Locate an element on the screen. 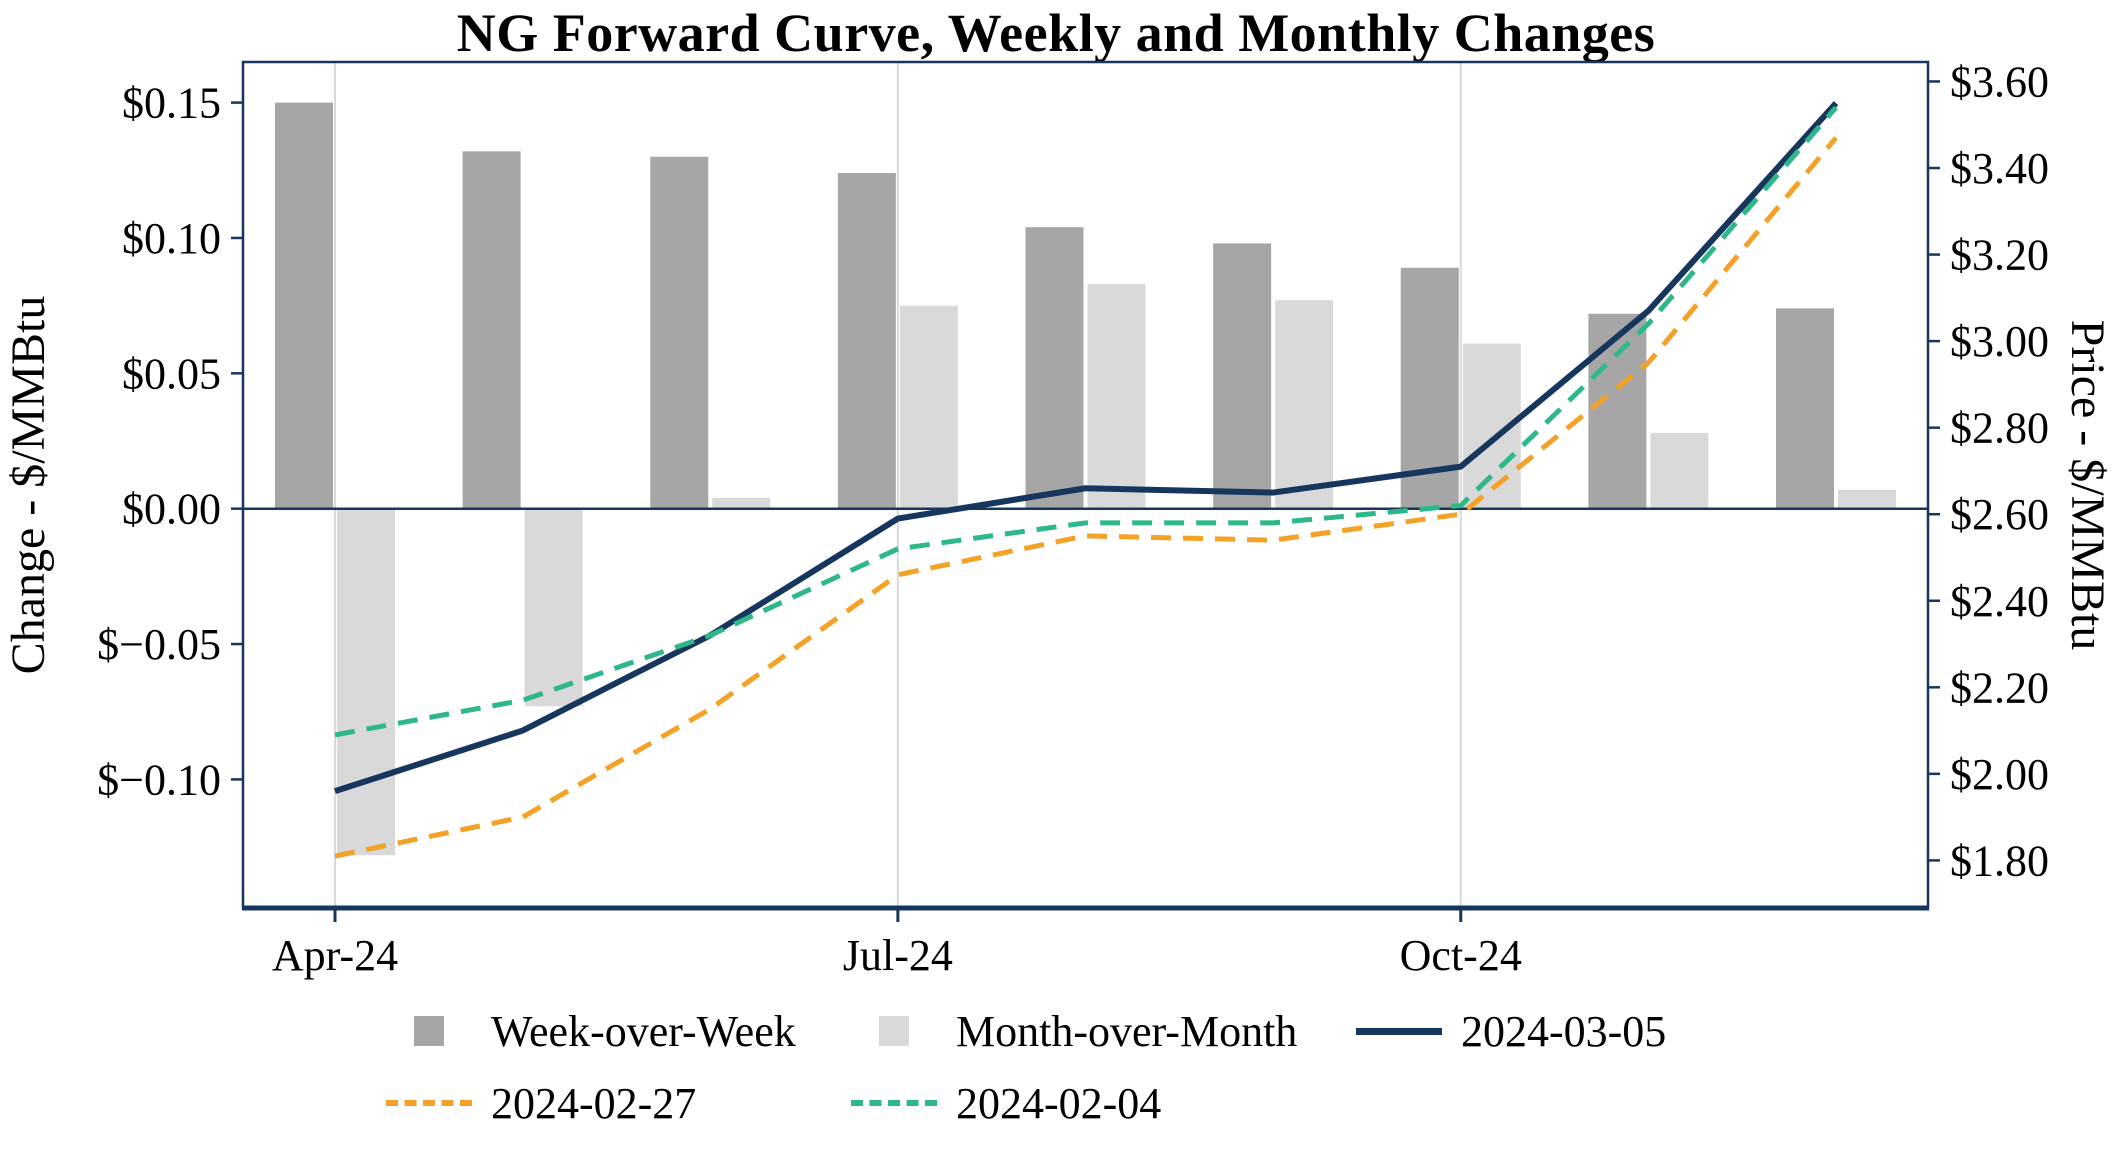 Image resolution: width=2112 pixels, height=1152 pixels. legend-item-2024-03-05: 2024-03-05 is located at coordinates (1541, 1031).